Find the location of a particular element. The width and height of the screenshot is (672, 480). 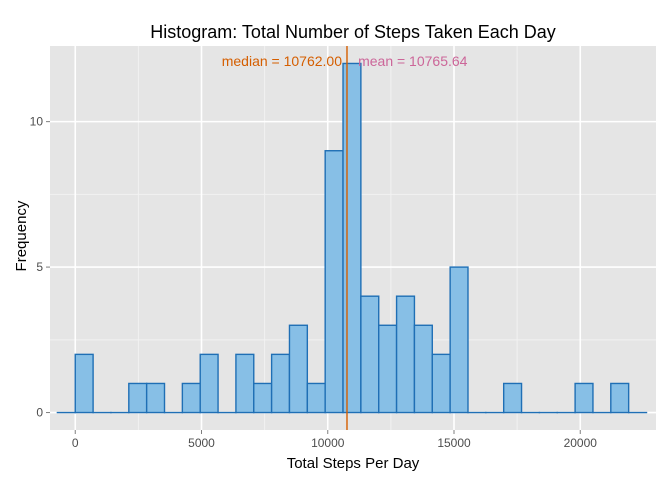

y-tick-label: 10 is located at coordinates (37, 122).